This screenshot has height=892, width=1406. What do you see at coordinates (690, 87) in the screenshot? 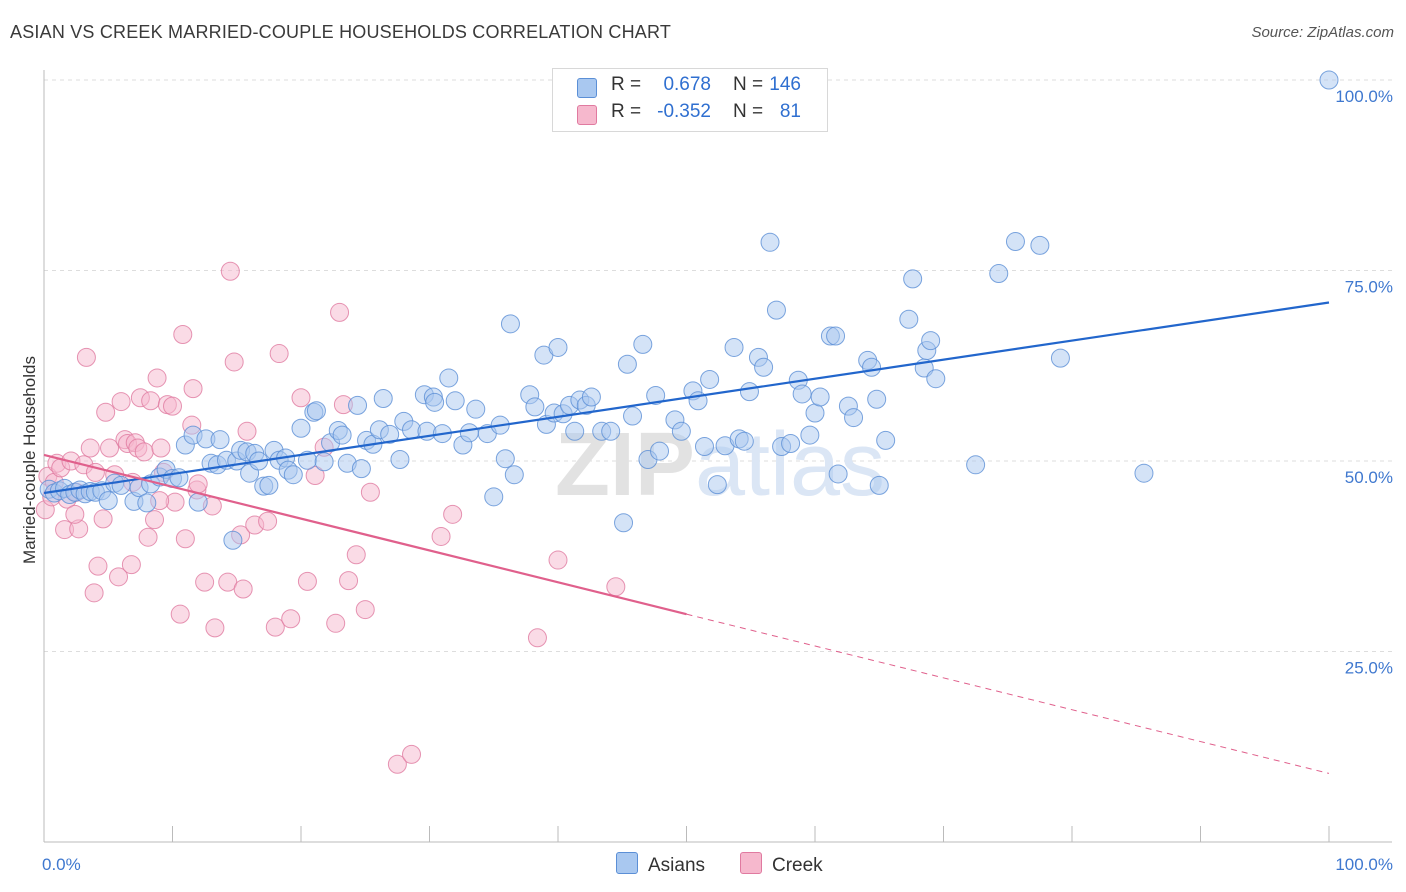
I see `stats-row-asians: R = 0.678 N = 146` at bounding box center [690, 87].